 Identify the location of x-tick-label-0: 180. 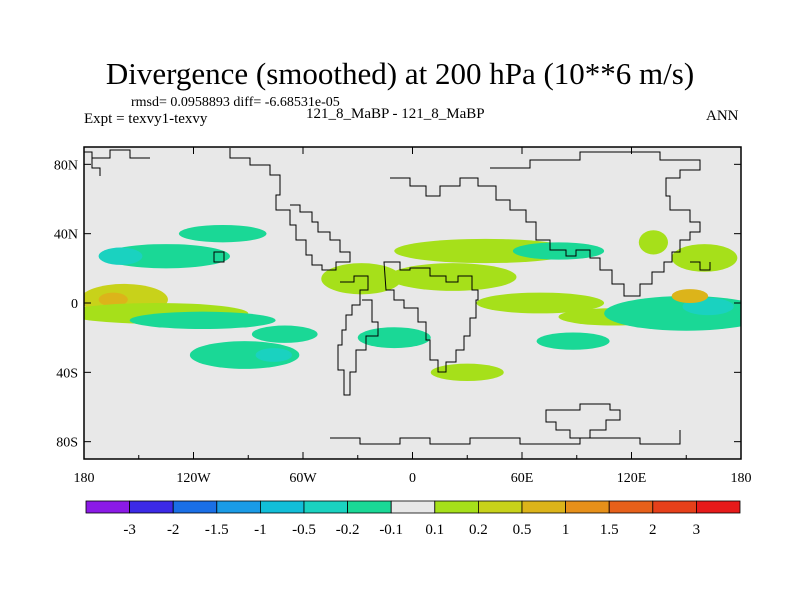
(84, 478).